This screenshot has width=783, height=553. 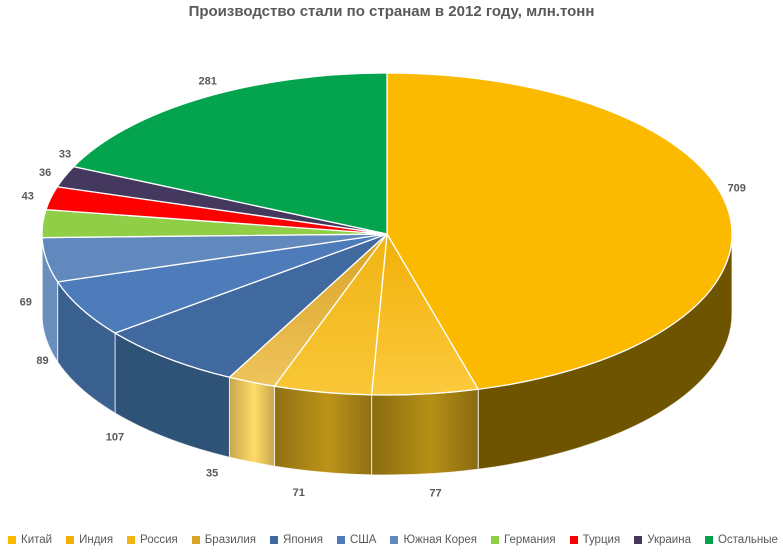 I want to click on slice-value-label-5: 89, so click(x=42, y=361).